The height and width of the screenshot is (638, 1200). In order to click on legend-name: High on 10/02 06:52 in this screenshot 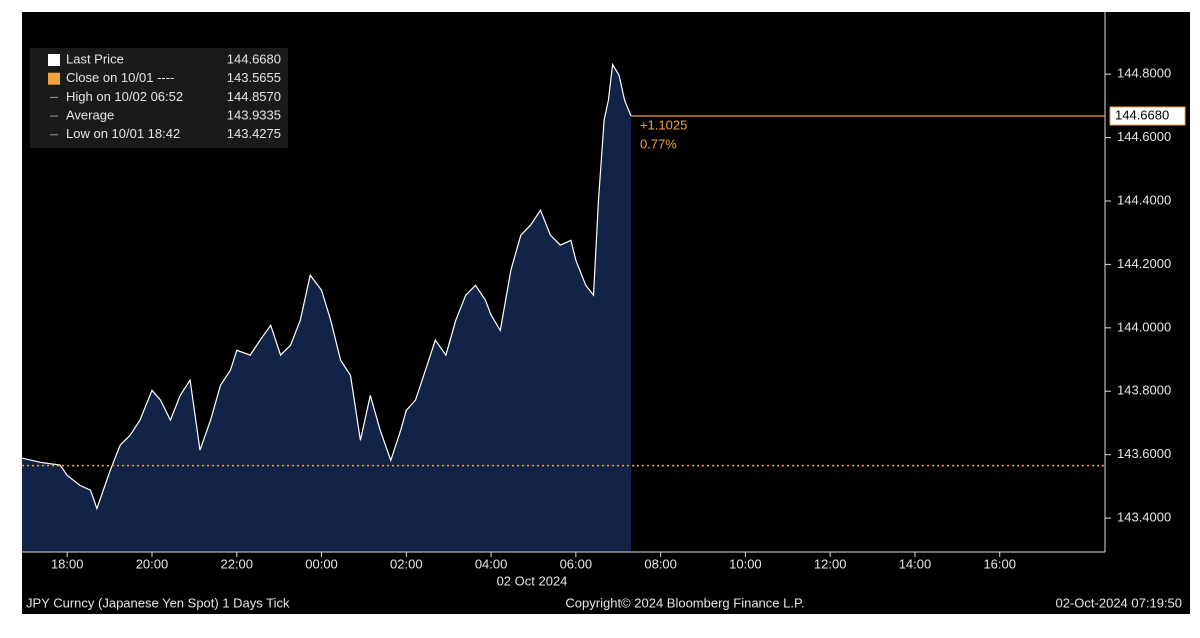, I will do `click(124, 96)`.